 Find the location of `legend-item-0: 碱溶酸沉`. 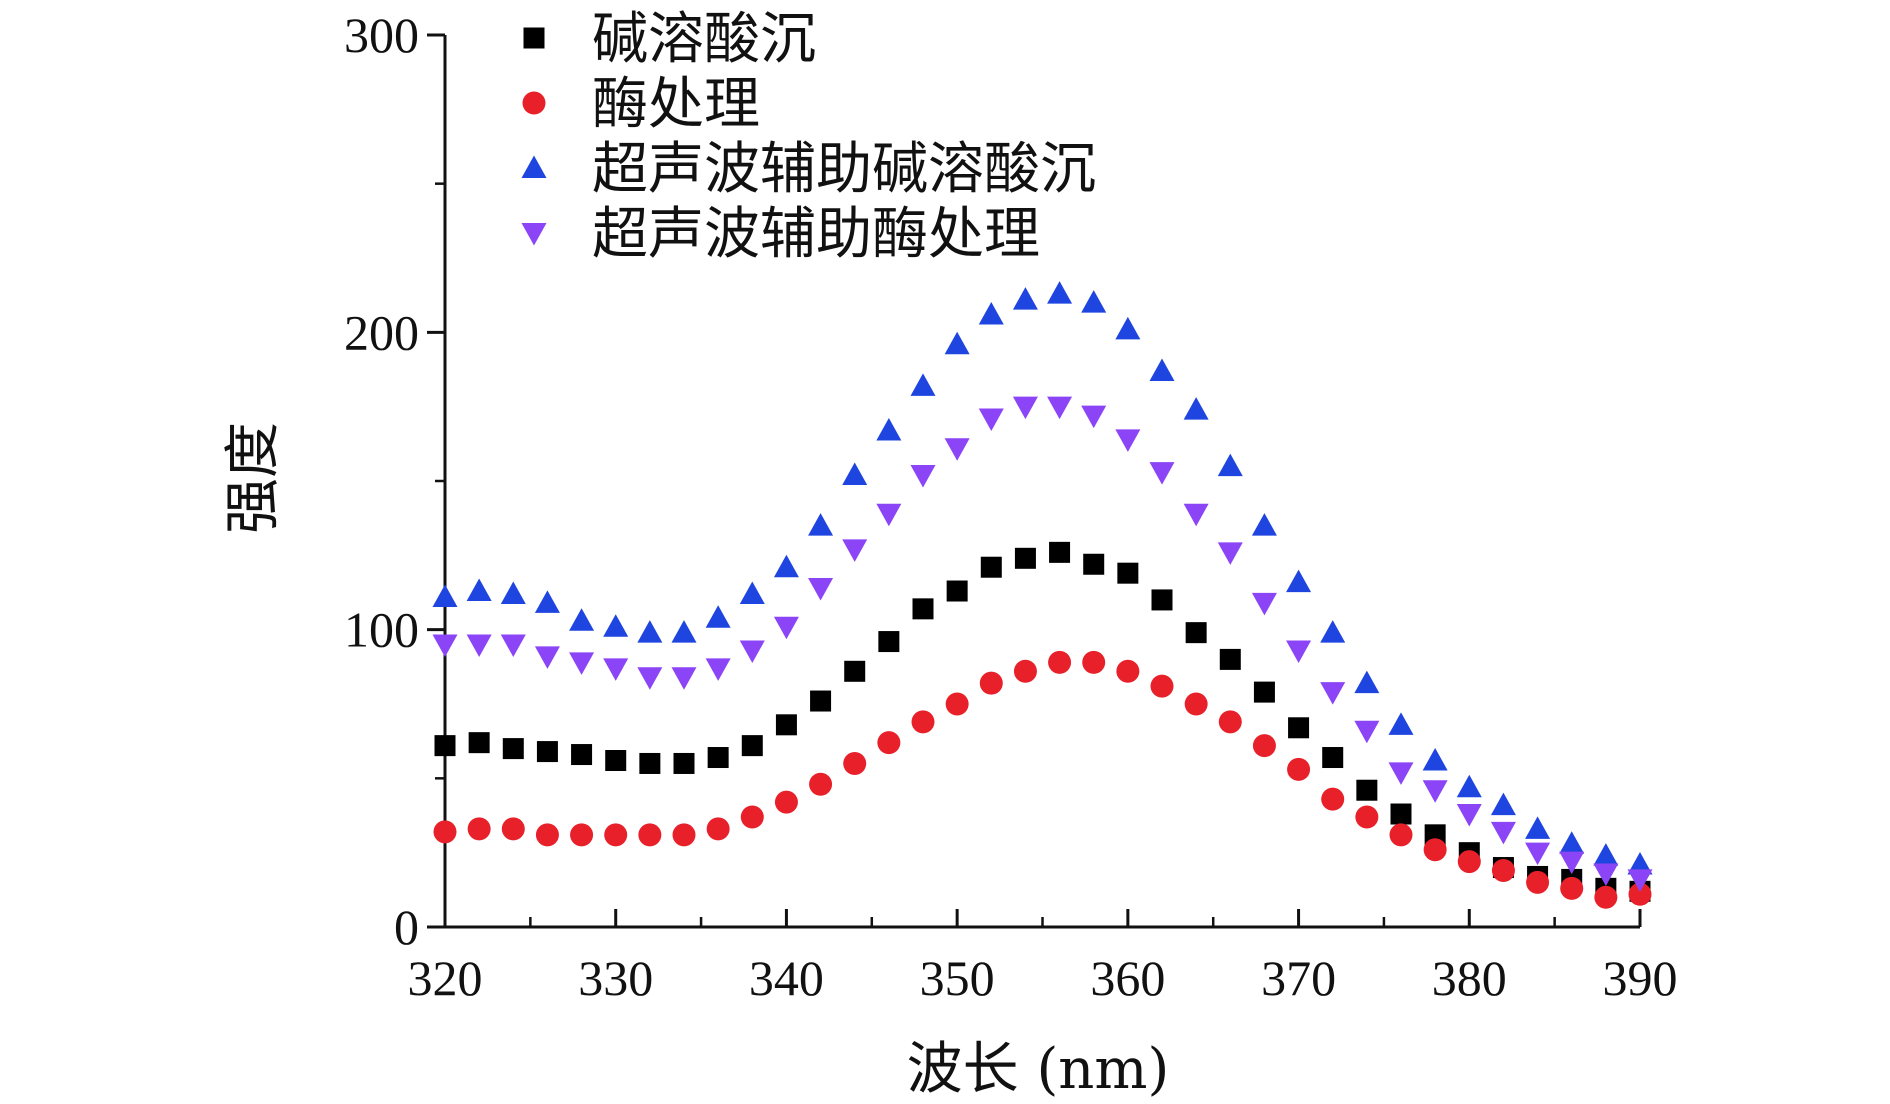

legend-item-0: 碱溶酸沉 is located at coordinates (669, 39).